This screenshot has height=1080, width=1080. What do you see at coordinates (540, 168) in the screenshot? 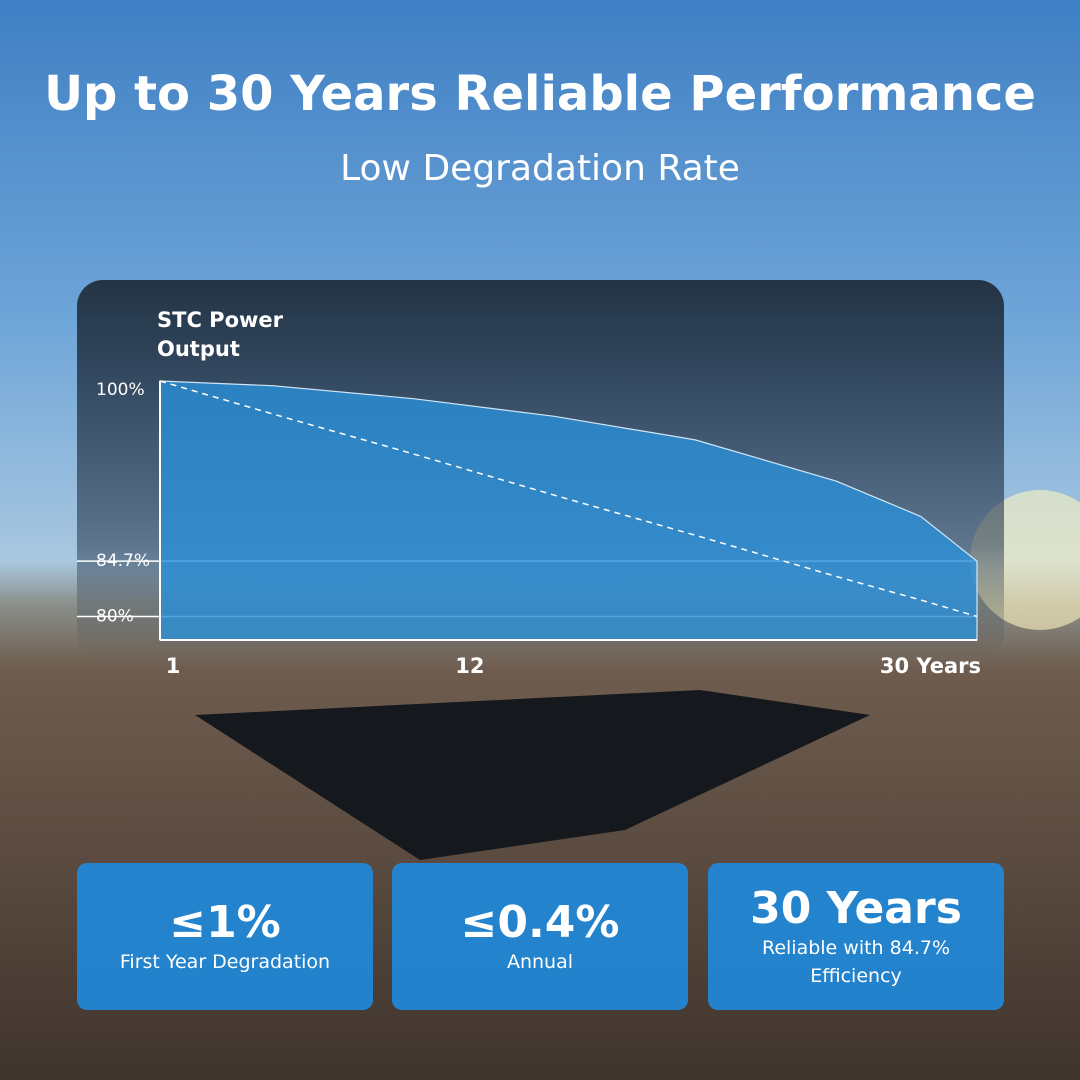
I see `subtitle: Low Degradation Rate` at bounding box center [540, 168].